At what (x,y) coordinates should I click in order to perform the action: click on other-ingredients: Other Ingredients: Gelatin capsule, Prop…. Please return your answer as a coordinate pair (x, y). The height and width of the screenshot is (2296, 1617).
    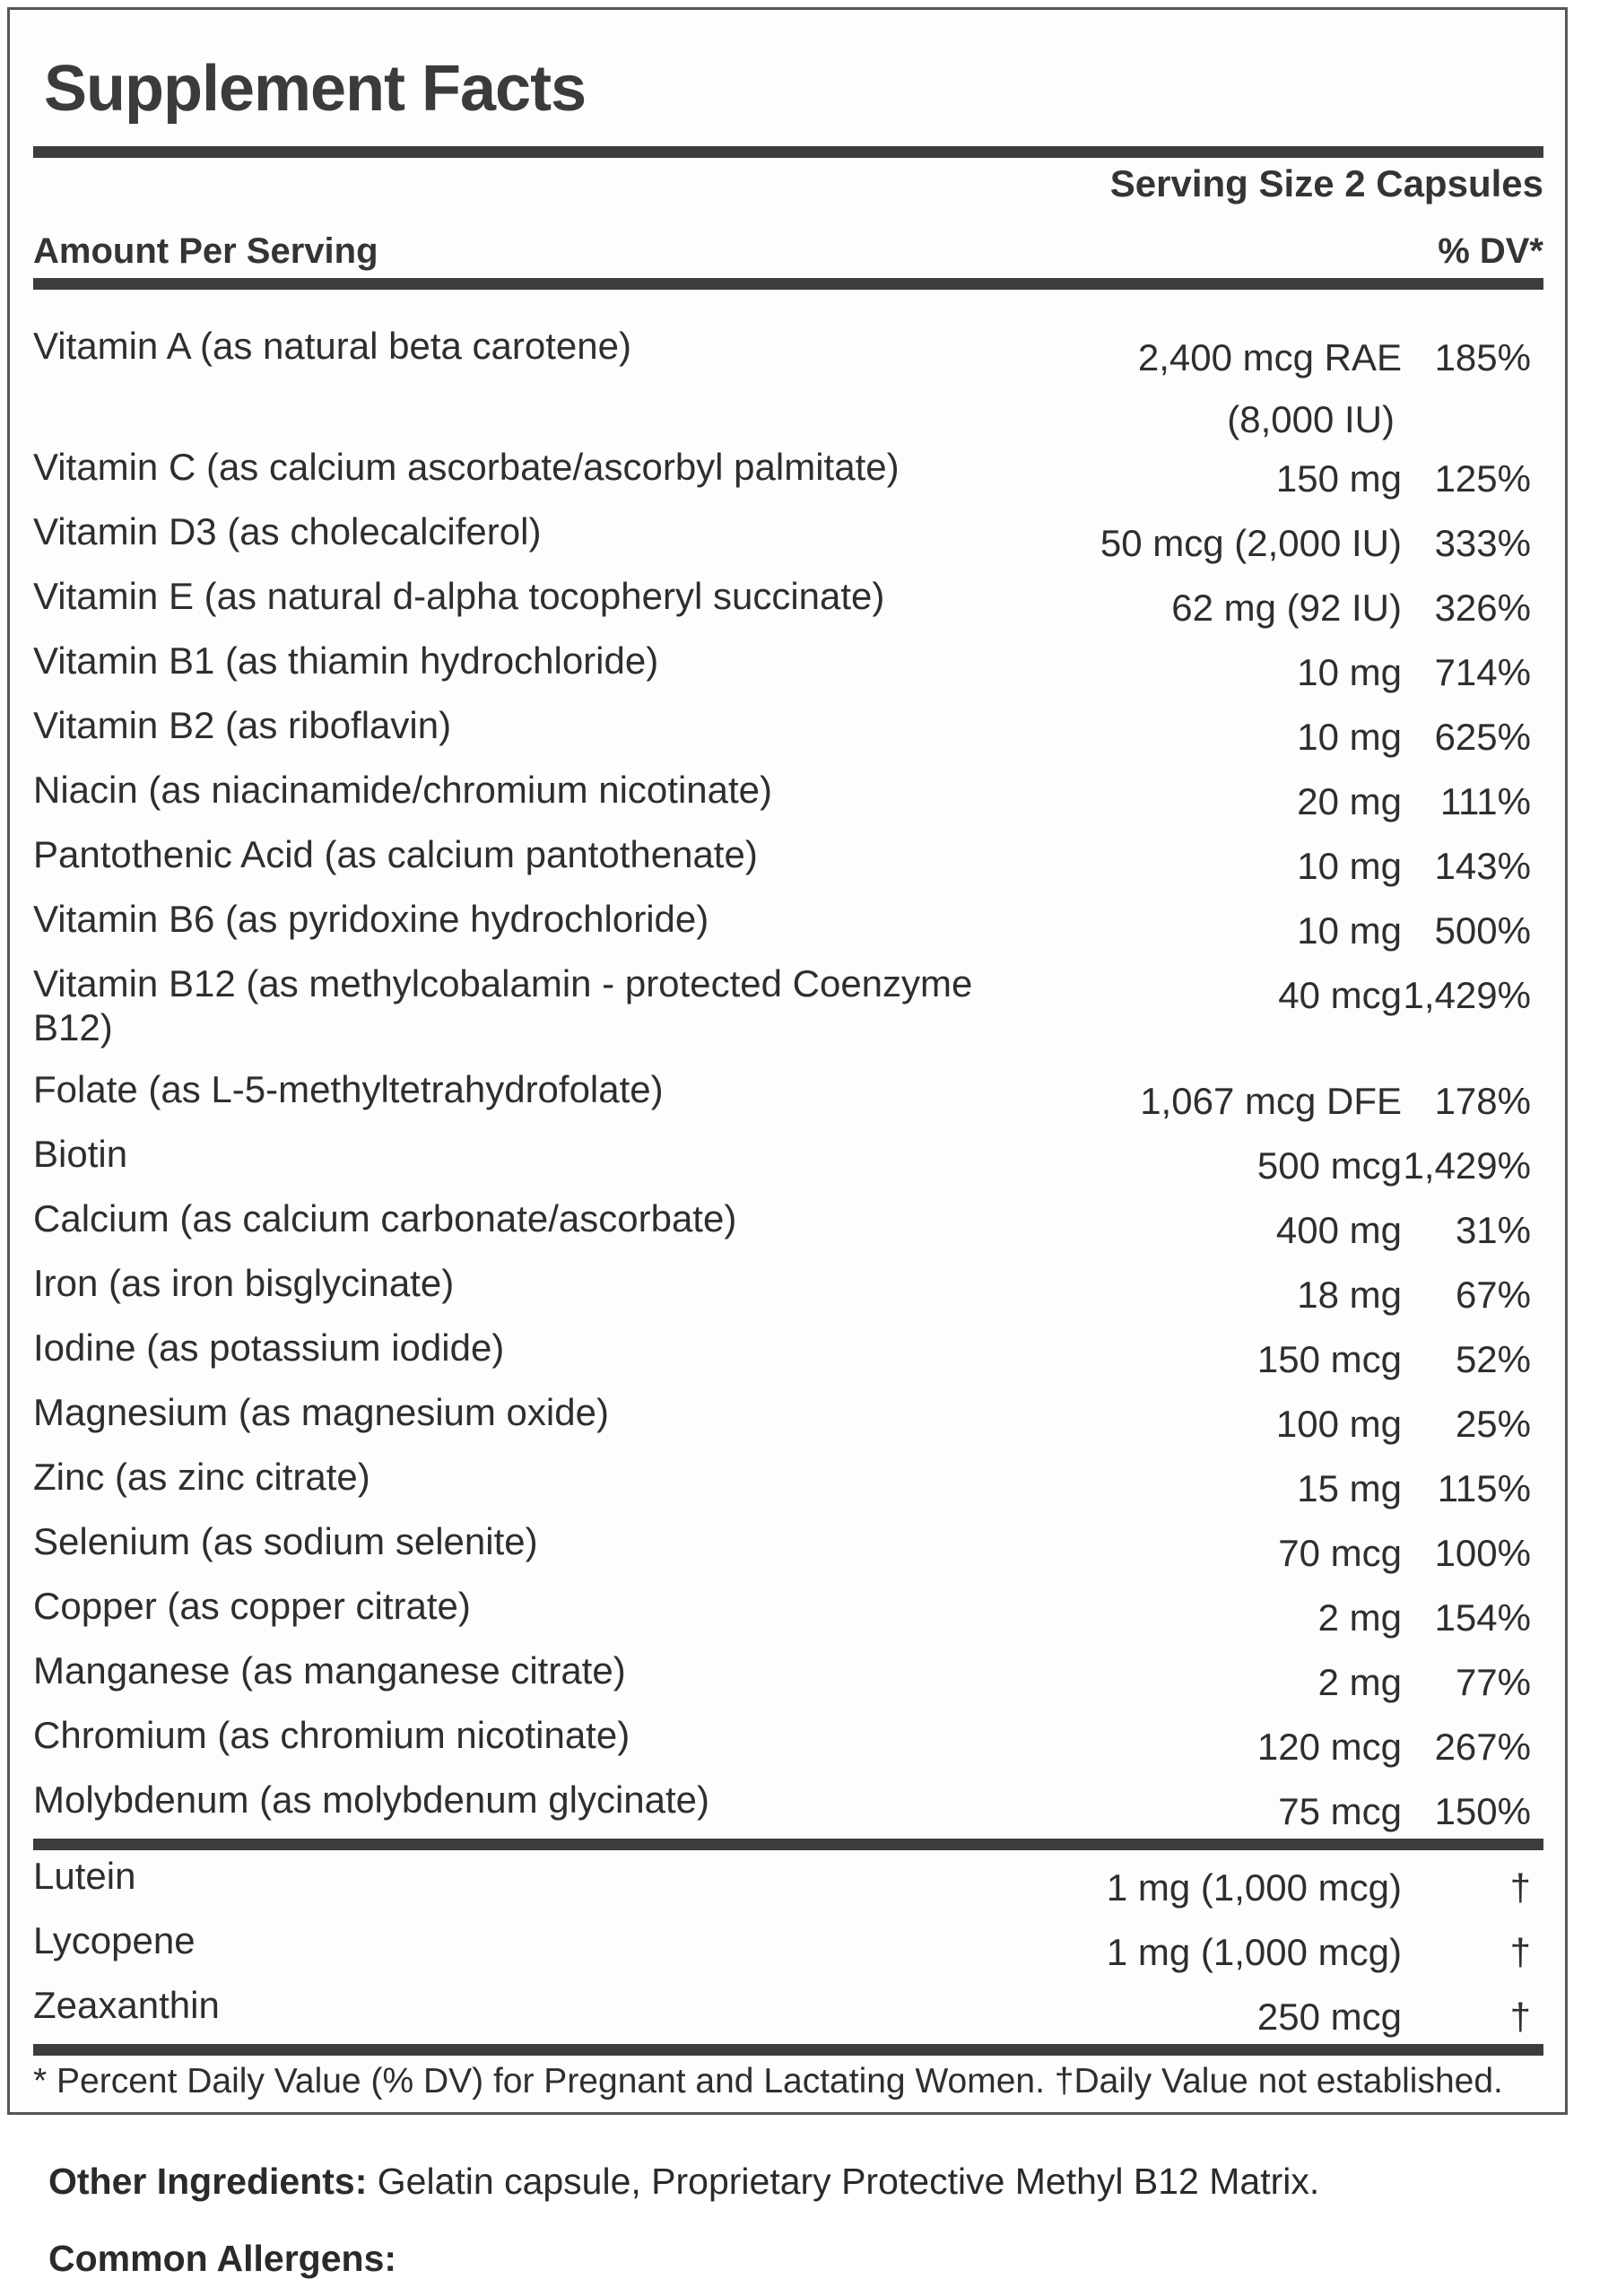
    Looking at the image, I should click on (683, 2181).